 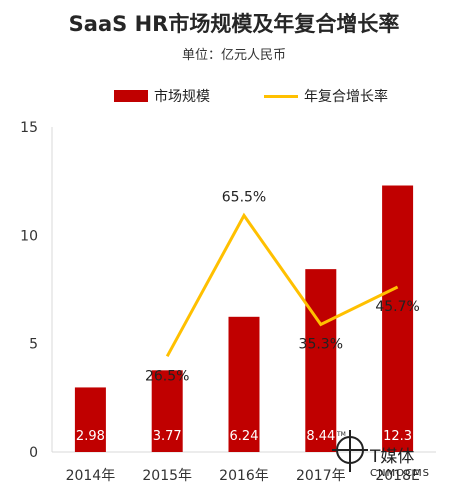 I want to click on watermark-brand: T媒体, so click(x=392, y=457).